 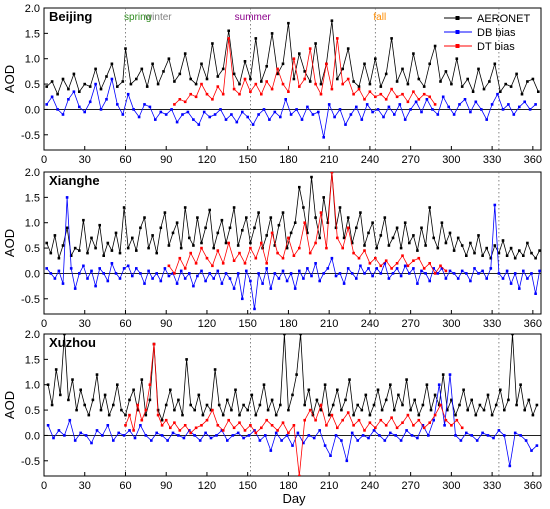 I want to click on x-tick-label: 300, so click(x=451, y=160).